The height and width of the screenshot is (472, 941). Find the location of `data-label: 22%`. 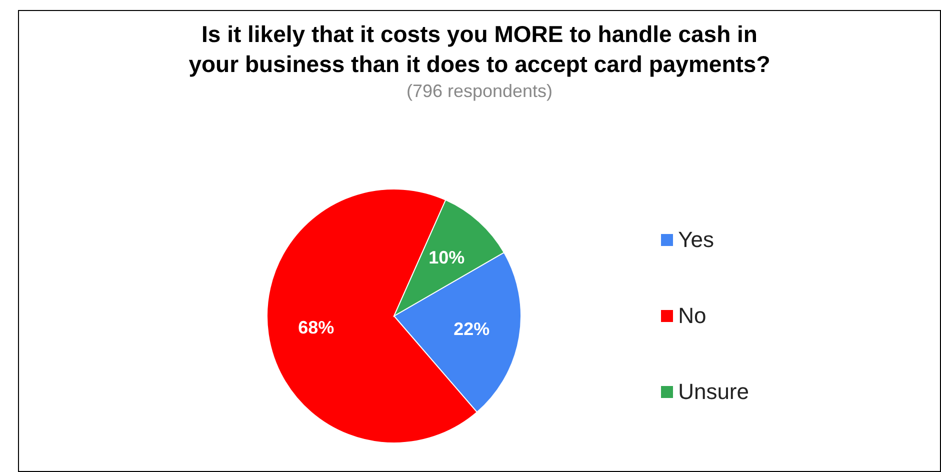

data-label: 22% is located at coordinates (472, 329).